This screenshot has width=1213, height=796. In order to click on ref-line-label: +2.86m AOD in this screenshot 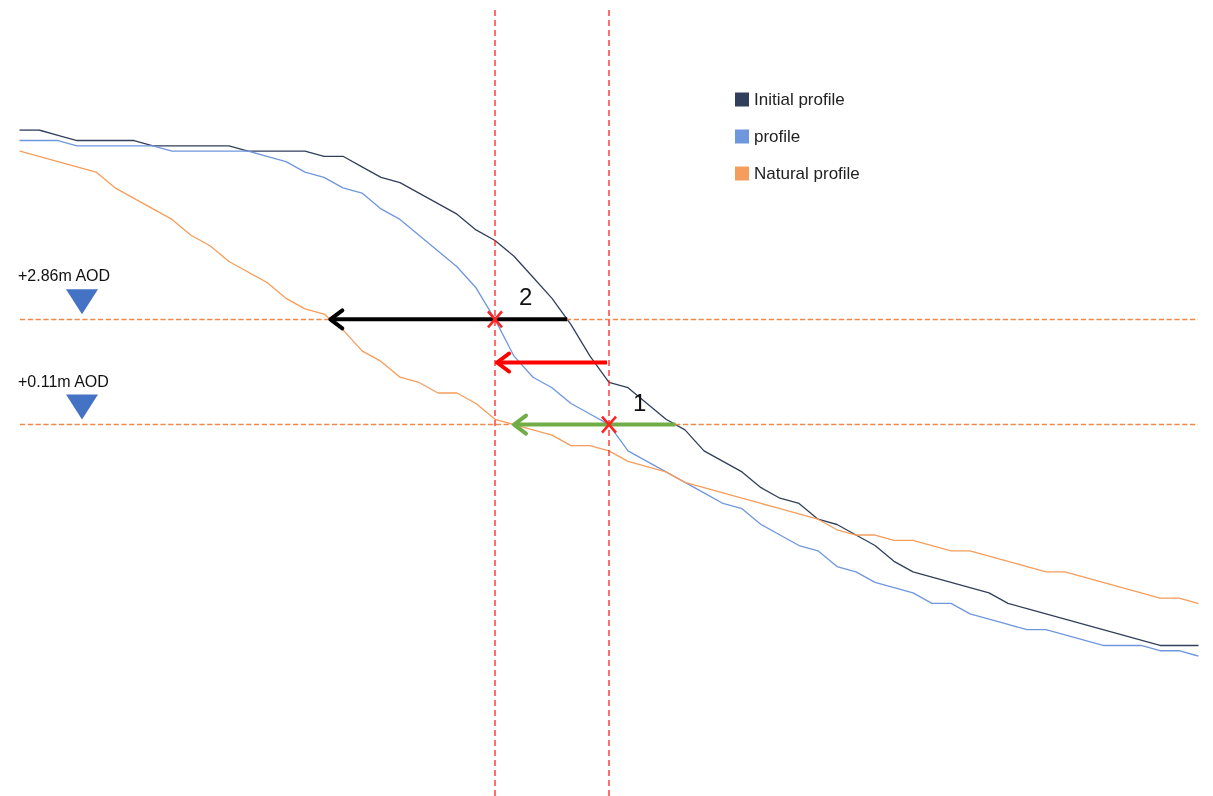, I will do `click(64, 276)`.